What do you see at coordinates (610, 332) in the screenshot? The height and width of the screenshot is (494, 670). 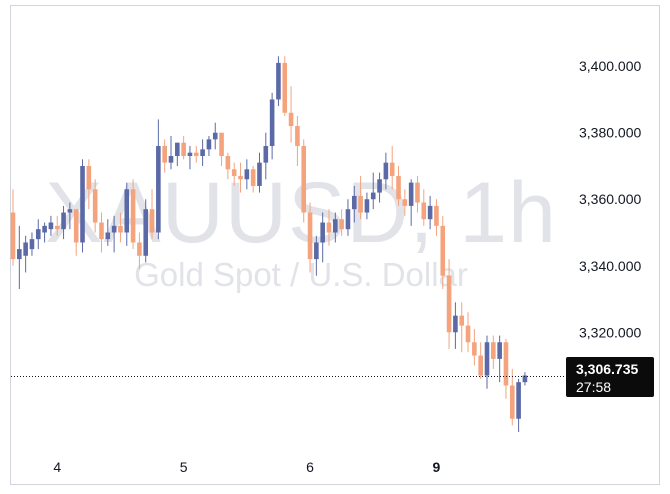 I see `y-tick-label: 3,320.000` at bounding box center [610, 332].